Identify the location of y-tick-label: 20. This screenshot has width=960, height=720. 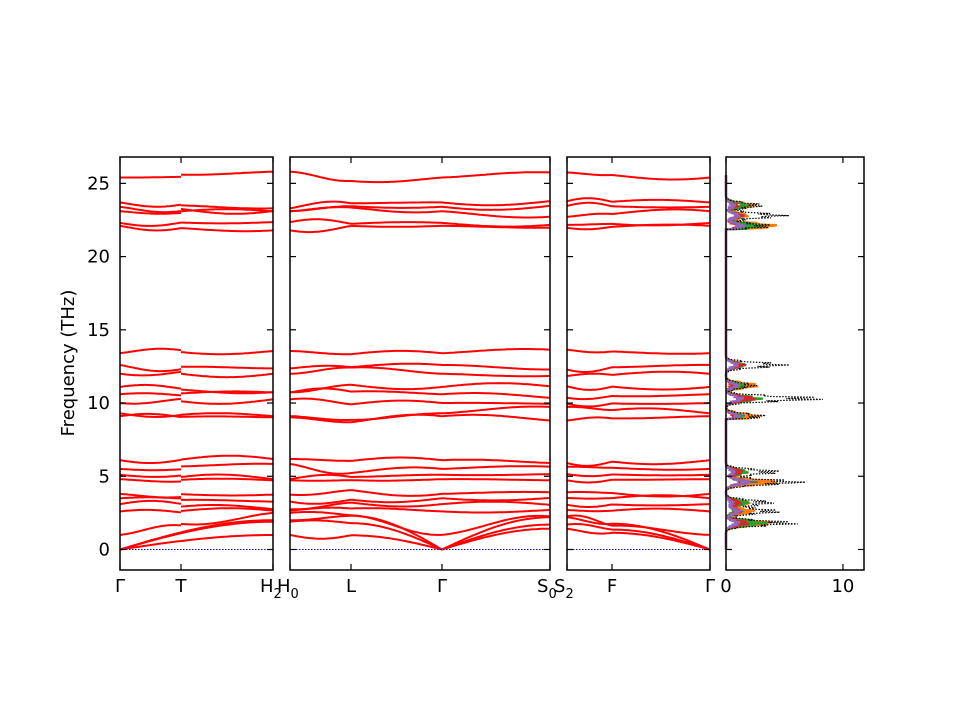
(98, 257).